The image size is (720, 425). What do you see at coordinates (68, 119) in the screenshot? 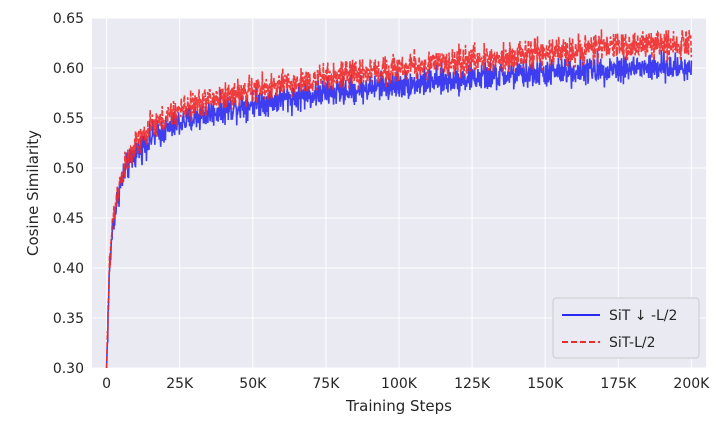
I see `y-tick-label: 0.55` at bounding box center [68, 119].